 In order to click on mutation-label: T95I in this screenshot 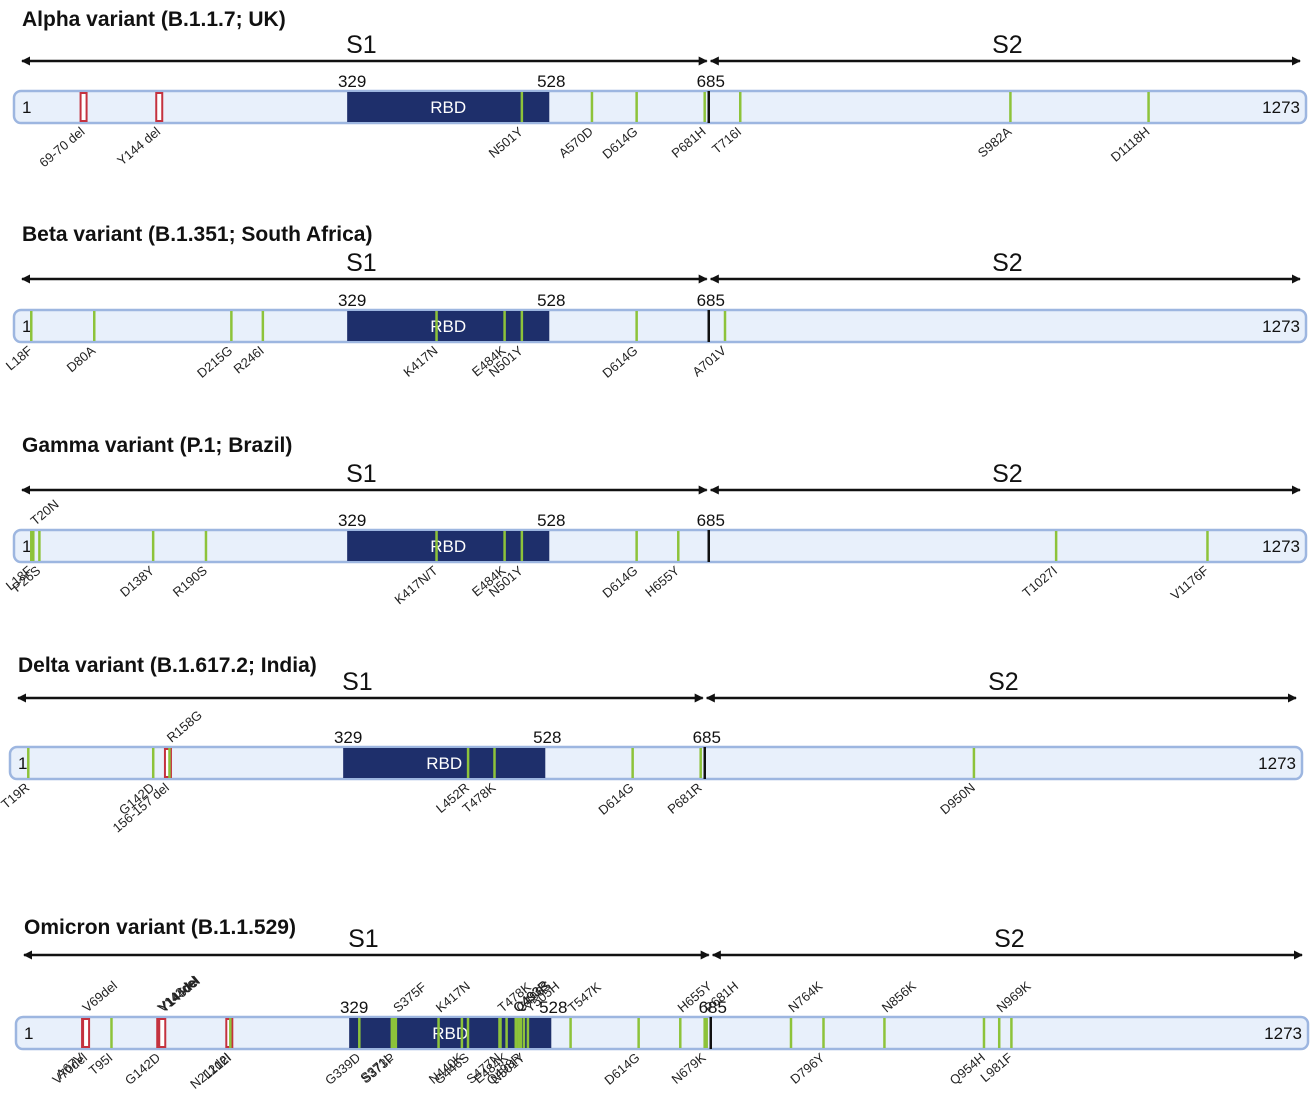, I will do `click(101, 1064)`.